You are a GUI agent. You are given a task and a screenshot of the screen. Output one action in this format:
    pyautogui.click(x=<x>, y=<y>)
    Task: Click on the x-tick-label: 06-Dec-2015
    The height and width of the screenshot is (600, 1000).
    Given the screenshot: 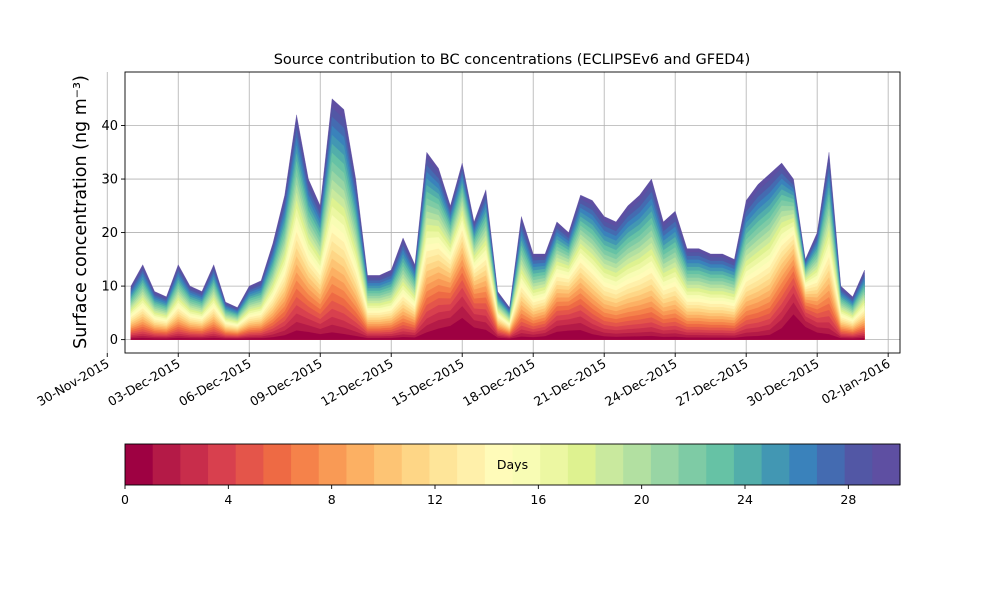 What is the action you would take?
    pyautogui.click(x=215, y=382)
    